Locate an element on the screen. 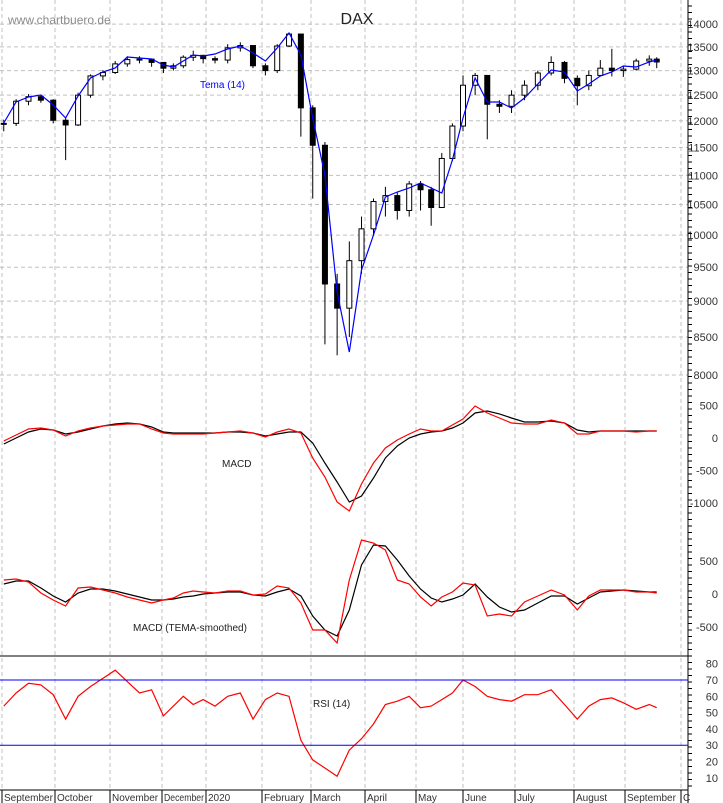 The height and width of the screenshot is (803, 723). rsi-panel is located at coordinates (330, 723).